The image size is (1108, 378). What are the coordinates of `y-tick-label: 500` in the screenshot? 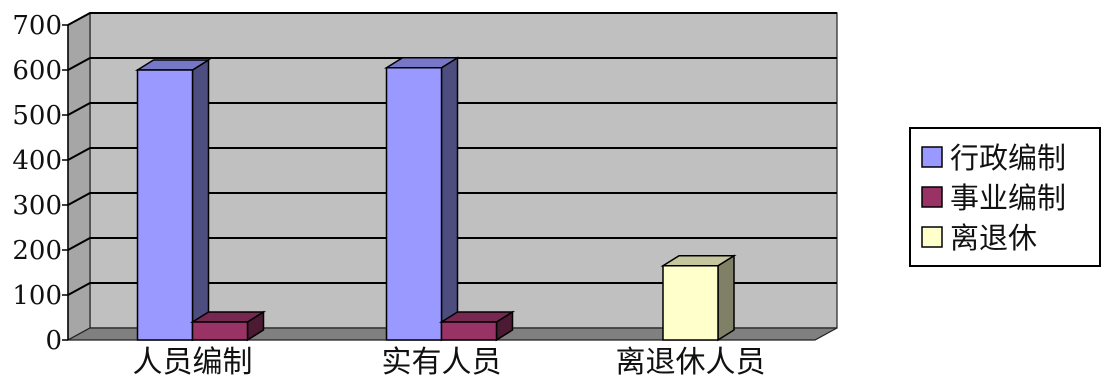 It's located at (37, 116).